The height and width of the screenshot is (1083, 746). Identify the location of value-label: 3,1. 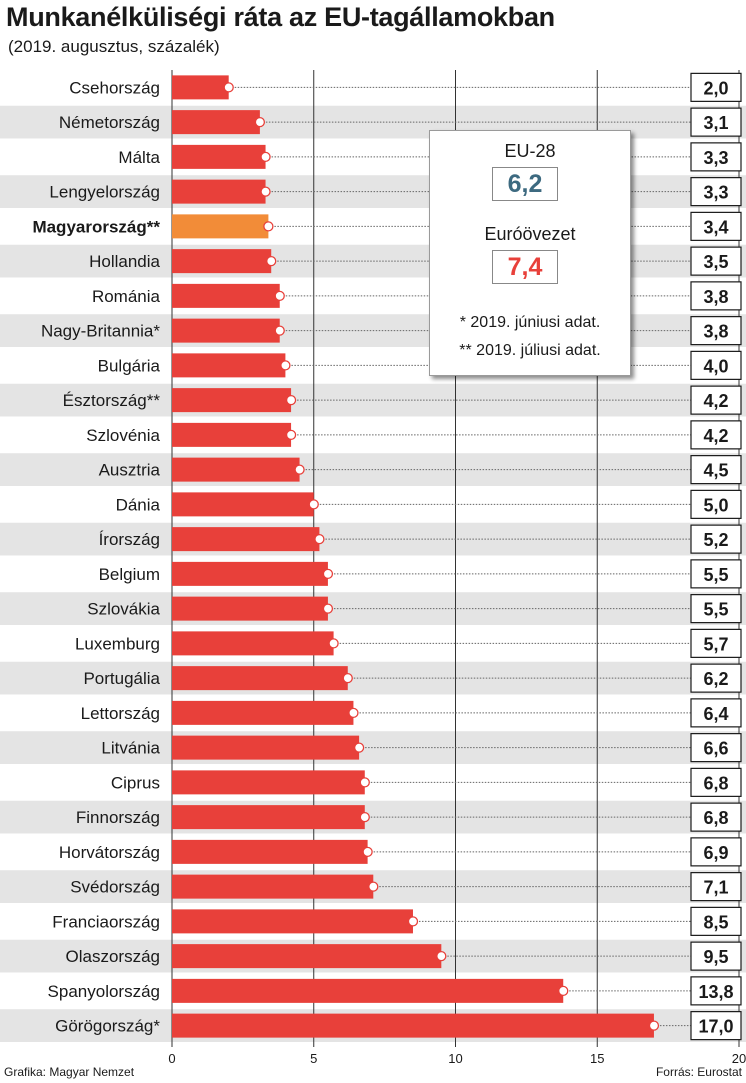
(715, 123).